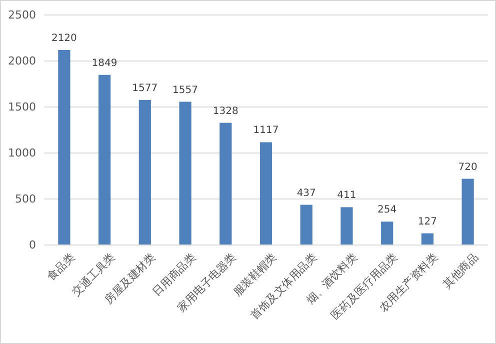 The height and width of the screenshot is (344, 496). I want to click on data-label: 1328, so click(225, 111).